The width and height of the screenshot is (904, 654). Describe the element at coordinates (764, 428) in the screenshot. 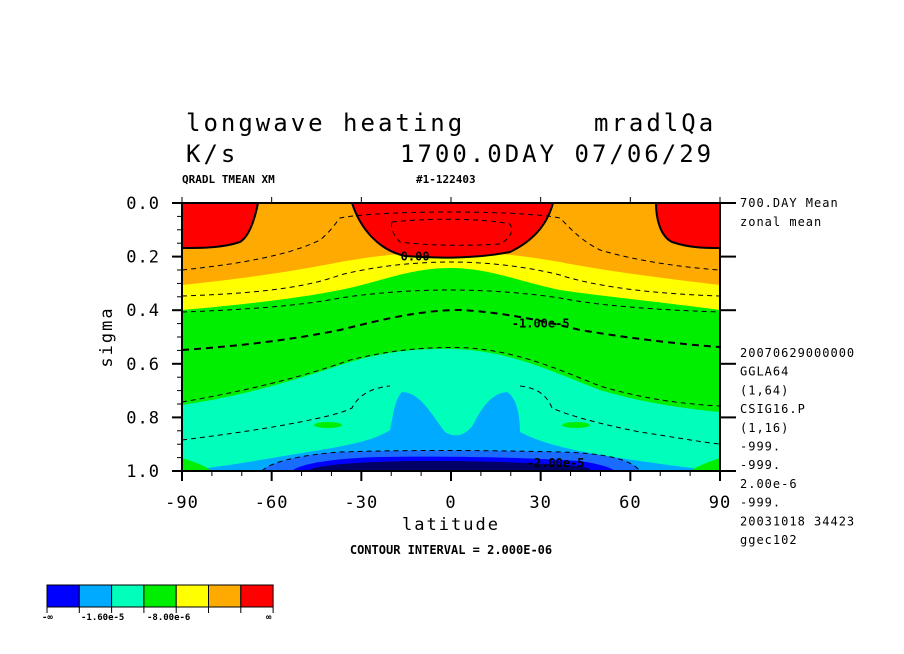

I see `side-info-line: (1,16)` at that location.